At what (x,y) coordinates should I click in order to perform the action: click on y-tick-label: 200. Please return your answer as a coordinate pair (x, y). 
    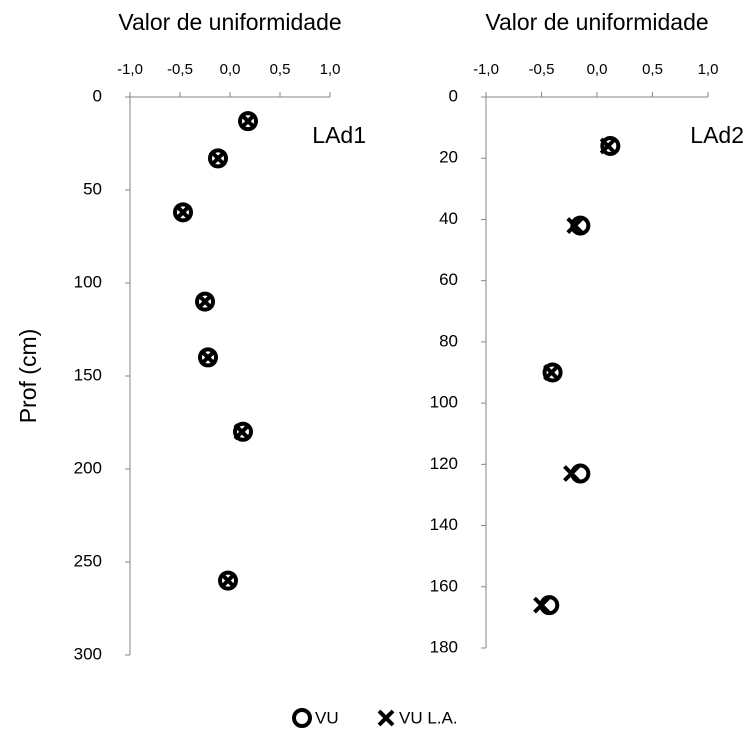
    Looking at the image, I should click on (88, 467).